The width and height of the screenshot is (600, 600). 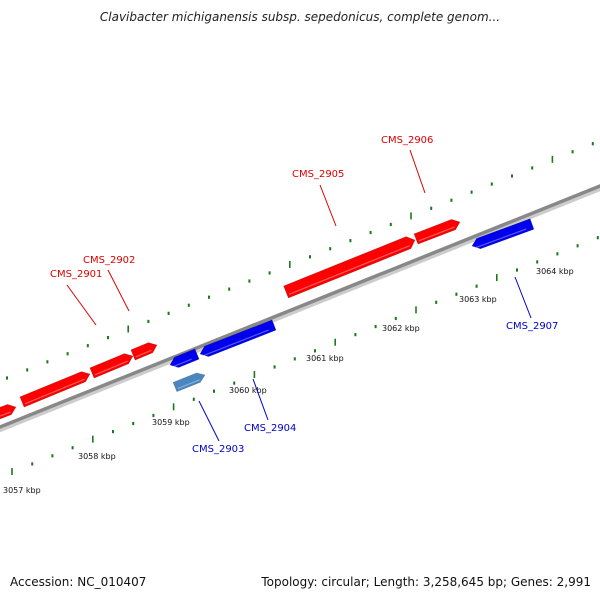 I want to click on kbp-scale-label: 3063 kbp, so click(x=478, y=299).